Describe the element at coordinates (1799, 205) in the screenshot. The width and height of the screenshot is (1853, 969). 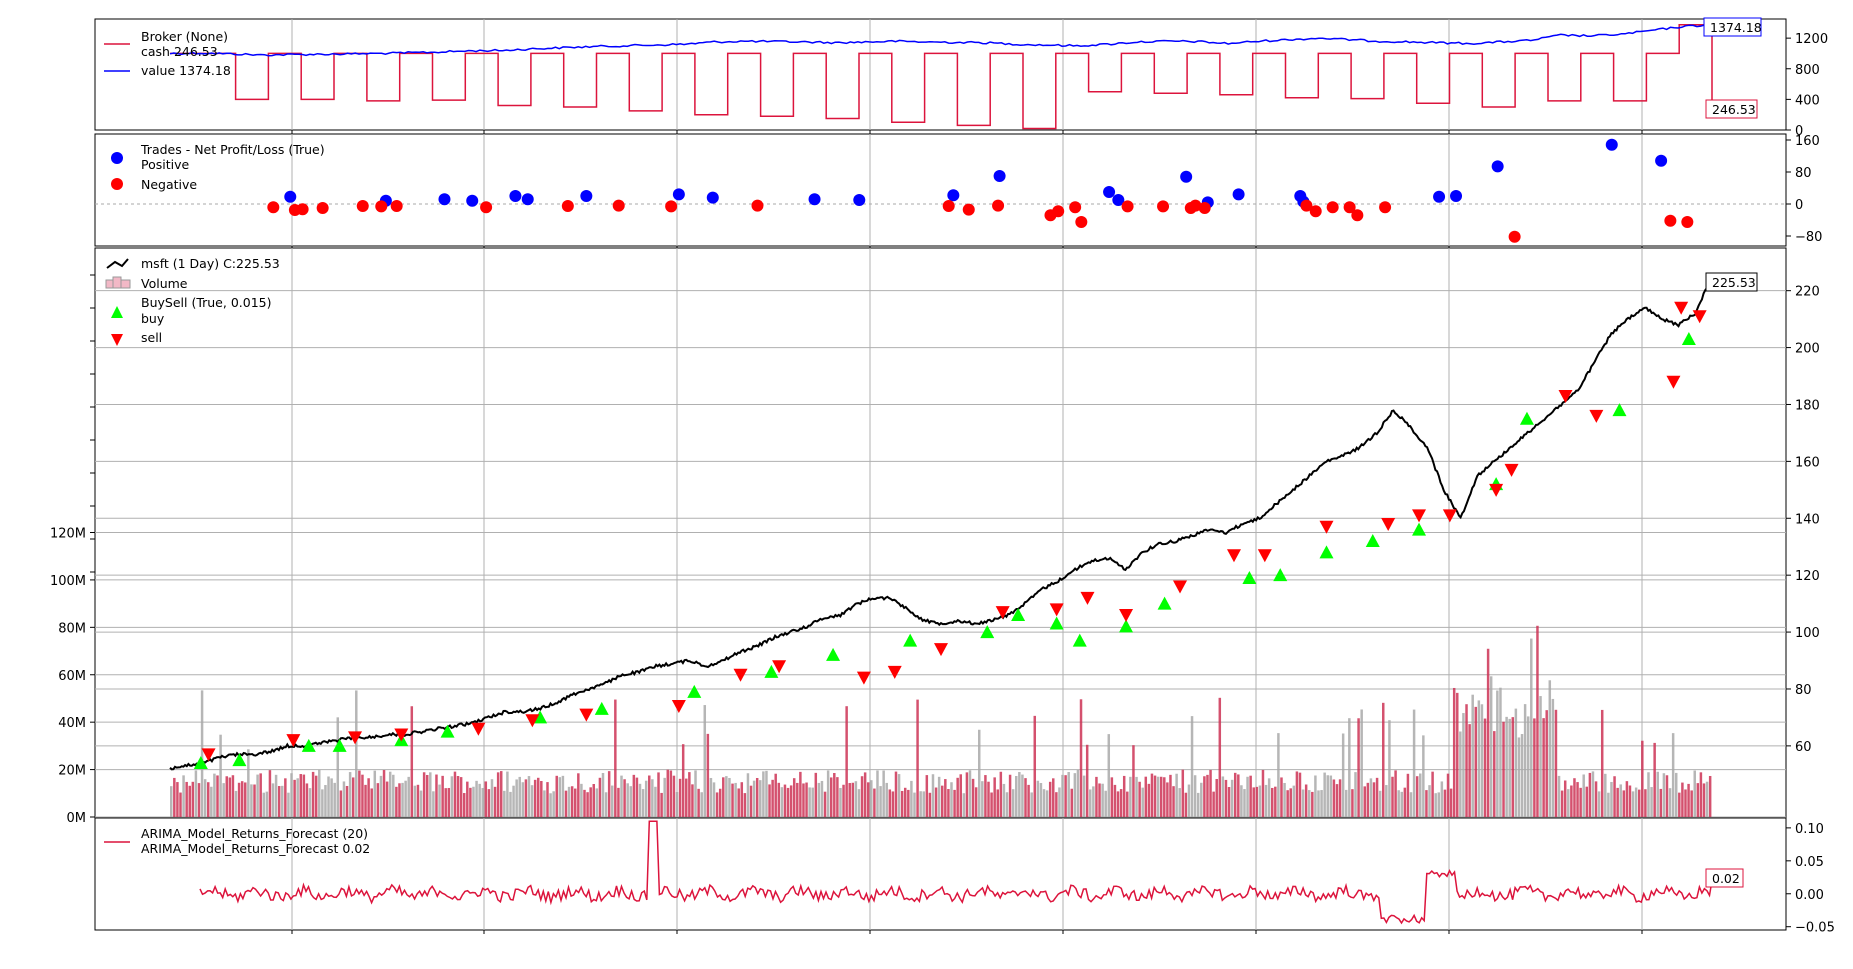
I see `trades-ytick-label: 0` at that location.